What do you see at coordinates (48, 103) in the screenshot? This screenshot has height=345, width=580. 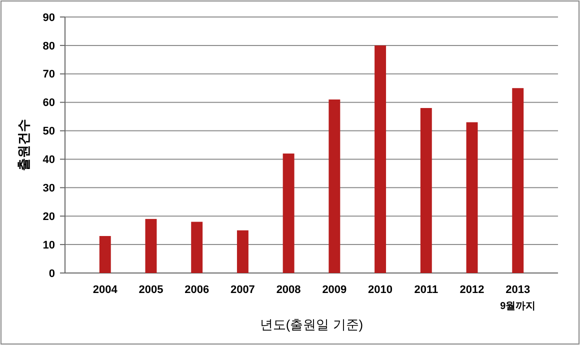 I see `y-tick-label: 60` at bounding box center [48, 103].